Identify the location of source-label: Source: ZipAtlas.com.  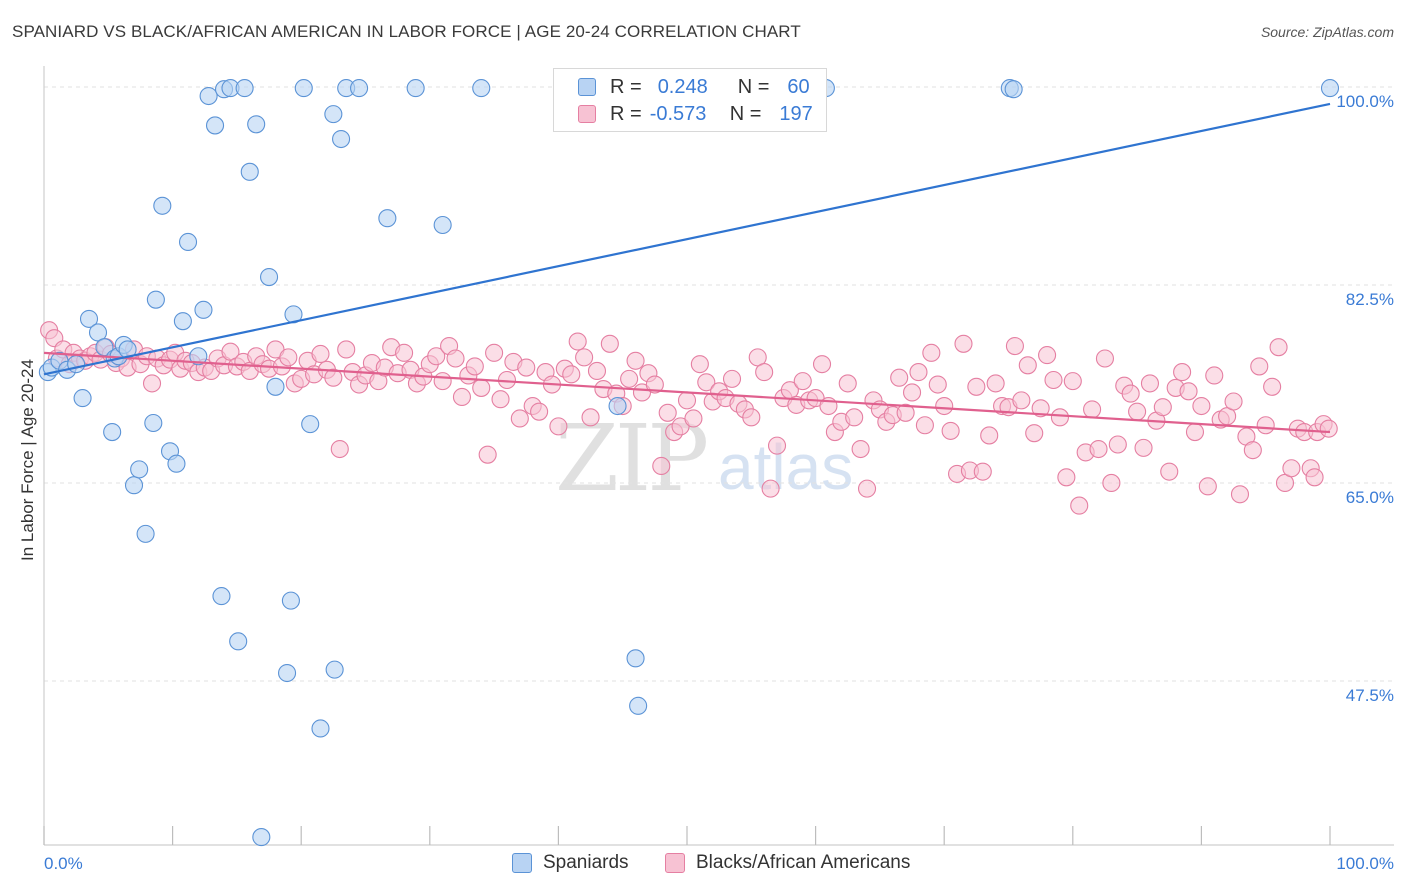
(1327, 32).